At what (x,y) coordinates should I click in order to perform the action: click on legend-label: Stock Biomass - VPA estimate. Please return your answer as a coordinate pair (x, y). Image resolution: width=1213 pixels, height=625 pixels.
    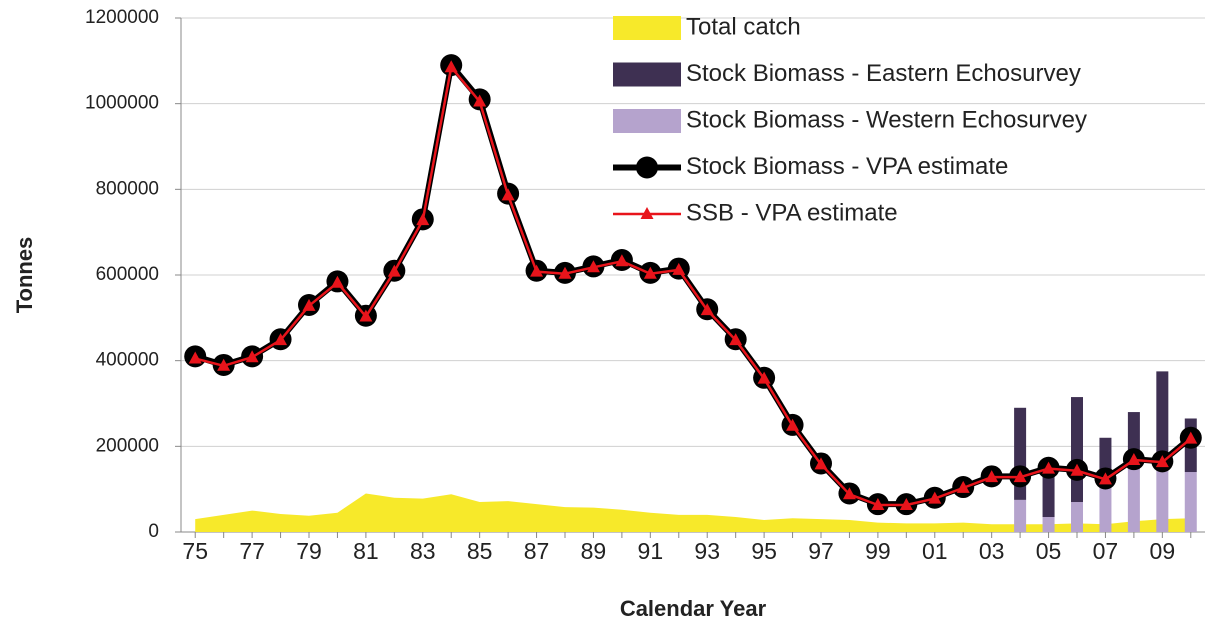
    Looking at the image, I should click on (847, 166).